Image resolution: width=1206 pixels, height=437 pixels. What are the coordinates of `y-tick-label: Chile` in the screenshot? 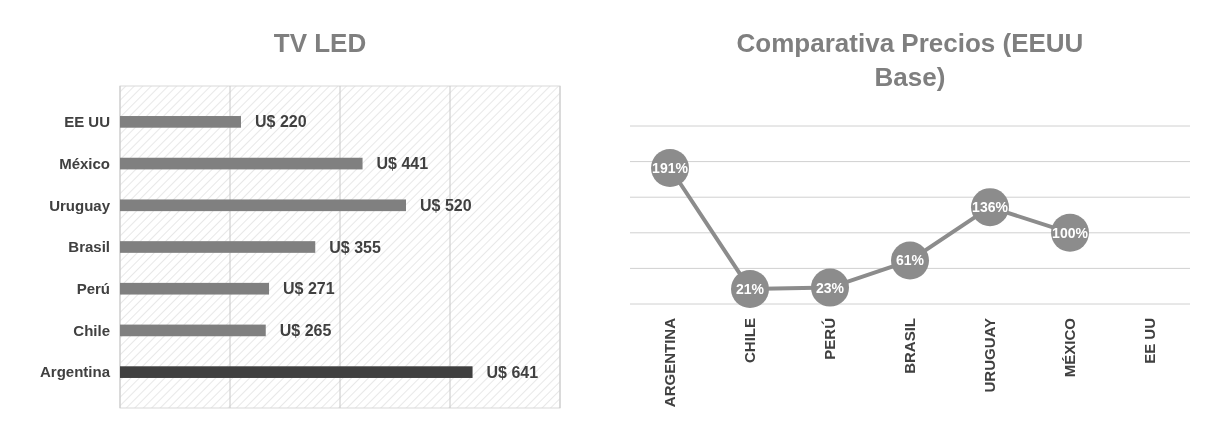 It's located at (91, 330).